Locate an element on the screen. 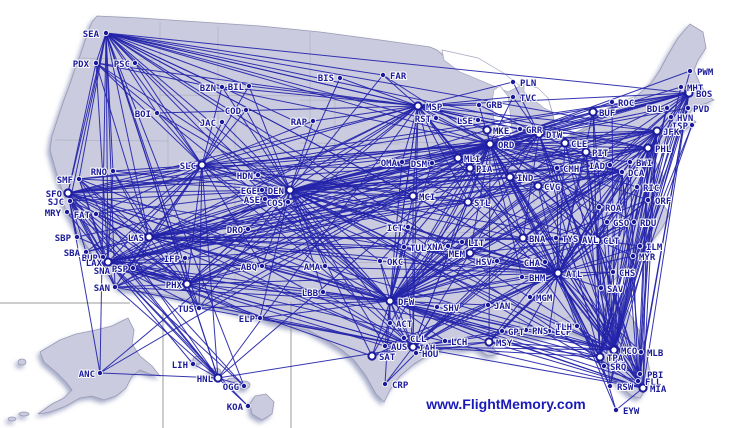 The image size is (740, 428). airport-label-SEA: SEA is located at coordinates (91, 35).